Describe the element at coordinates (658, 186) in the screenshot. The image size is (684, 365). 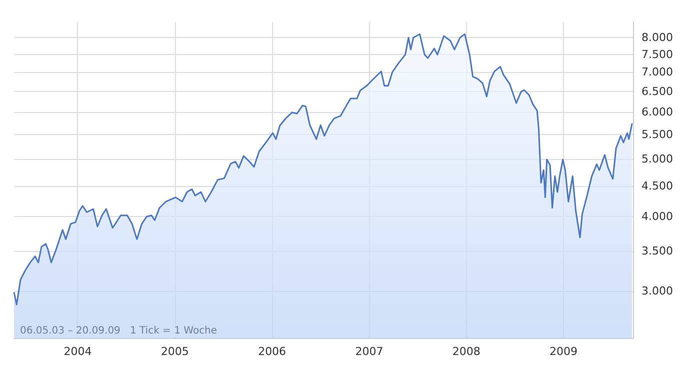
I see `y-tick-label: 4.500` at that location.